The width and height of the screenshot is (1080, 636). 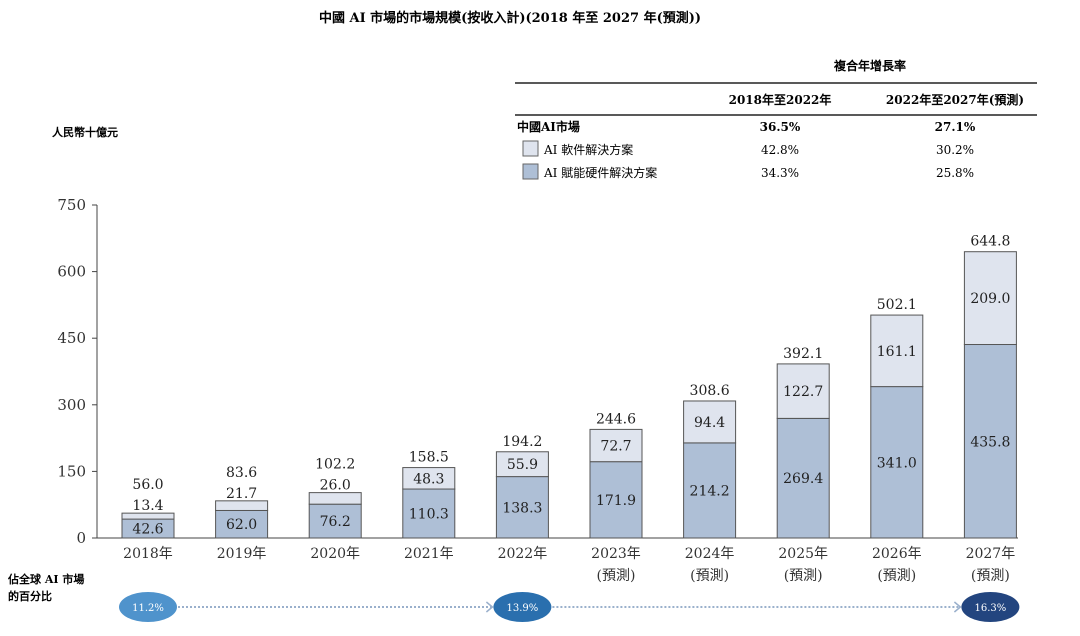 I want to click on segment-label: 161.1, so click(x=897, y=352).